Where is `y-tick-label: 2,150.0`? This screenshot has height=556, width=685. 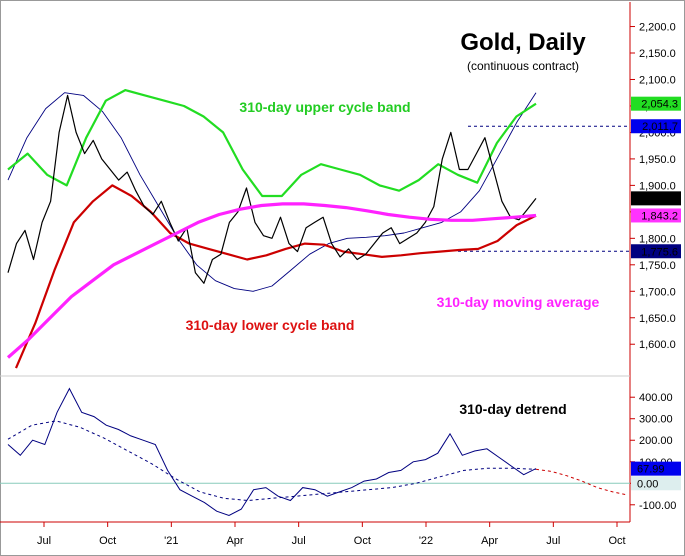 y-tick-label: 2,150.0 is located at coordinates (657, 54).